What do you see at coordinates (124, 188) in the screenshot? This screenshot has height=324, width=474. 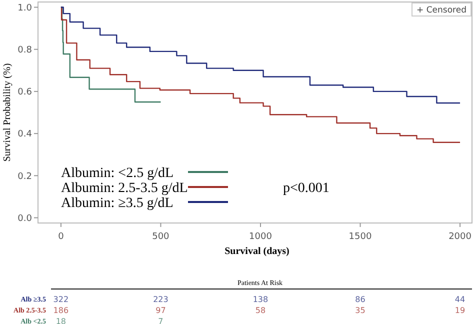 I see `legend-label: Albumin: 2.5-3.5 g/dL` at bounding box center [124, 188].